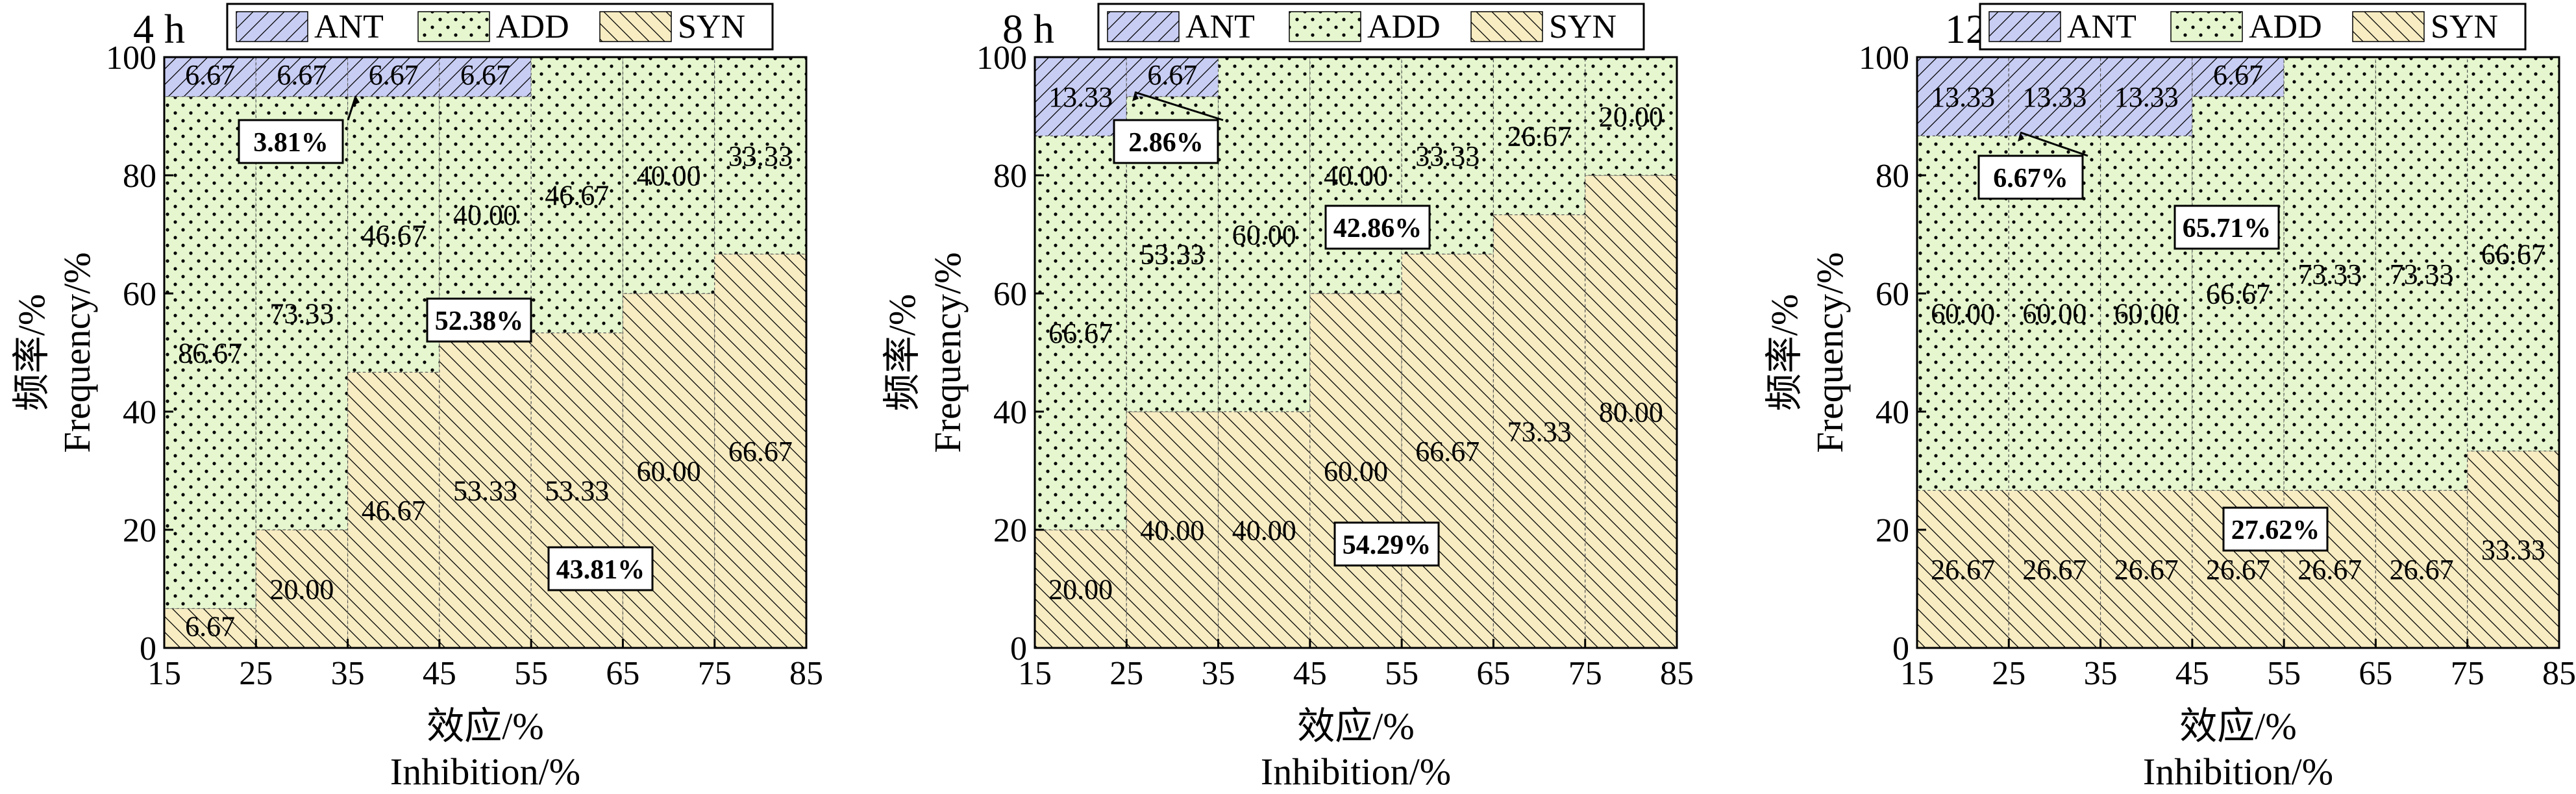 The width and height of the screenshot is (2576, 794). What do you see at coordinates (1401, 674) in the screenshot?
I see `x-tick-label: 55` at bounding box center [1401, 674].